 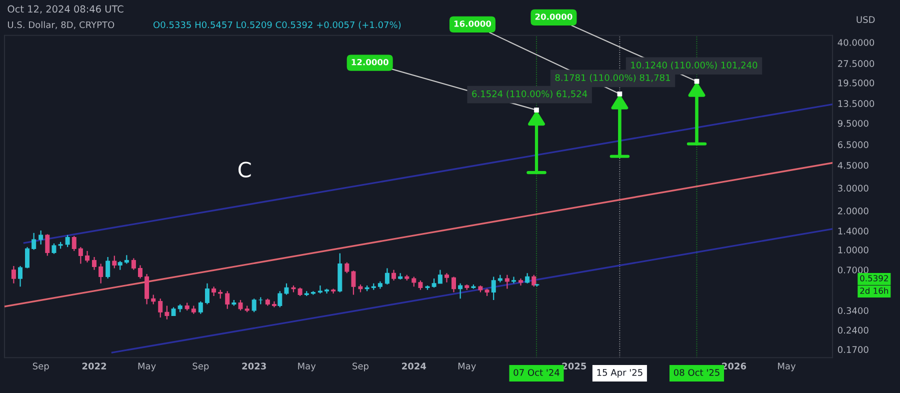 I want to click on text: Oct 12, 2024 08:46 UTC, so click(x=66, y=9).